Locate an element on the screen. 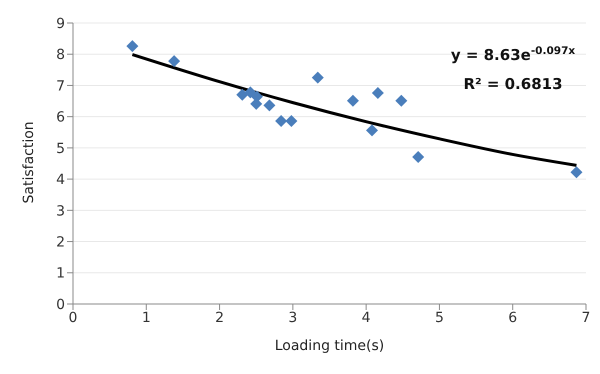 The image size is (600, 374). y-tick-label: 3 is located at coordinates (60, 211).